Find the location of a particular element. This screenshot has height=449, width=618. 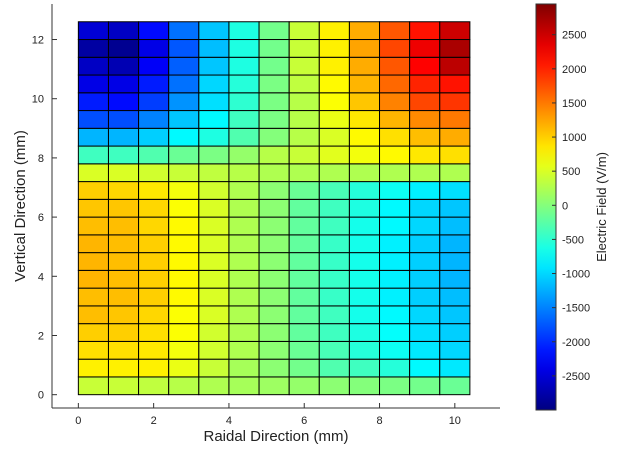

colorbar-tick-label: 1500 is located at coordinates (574, 104).